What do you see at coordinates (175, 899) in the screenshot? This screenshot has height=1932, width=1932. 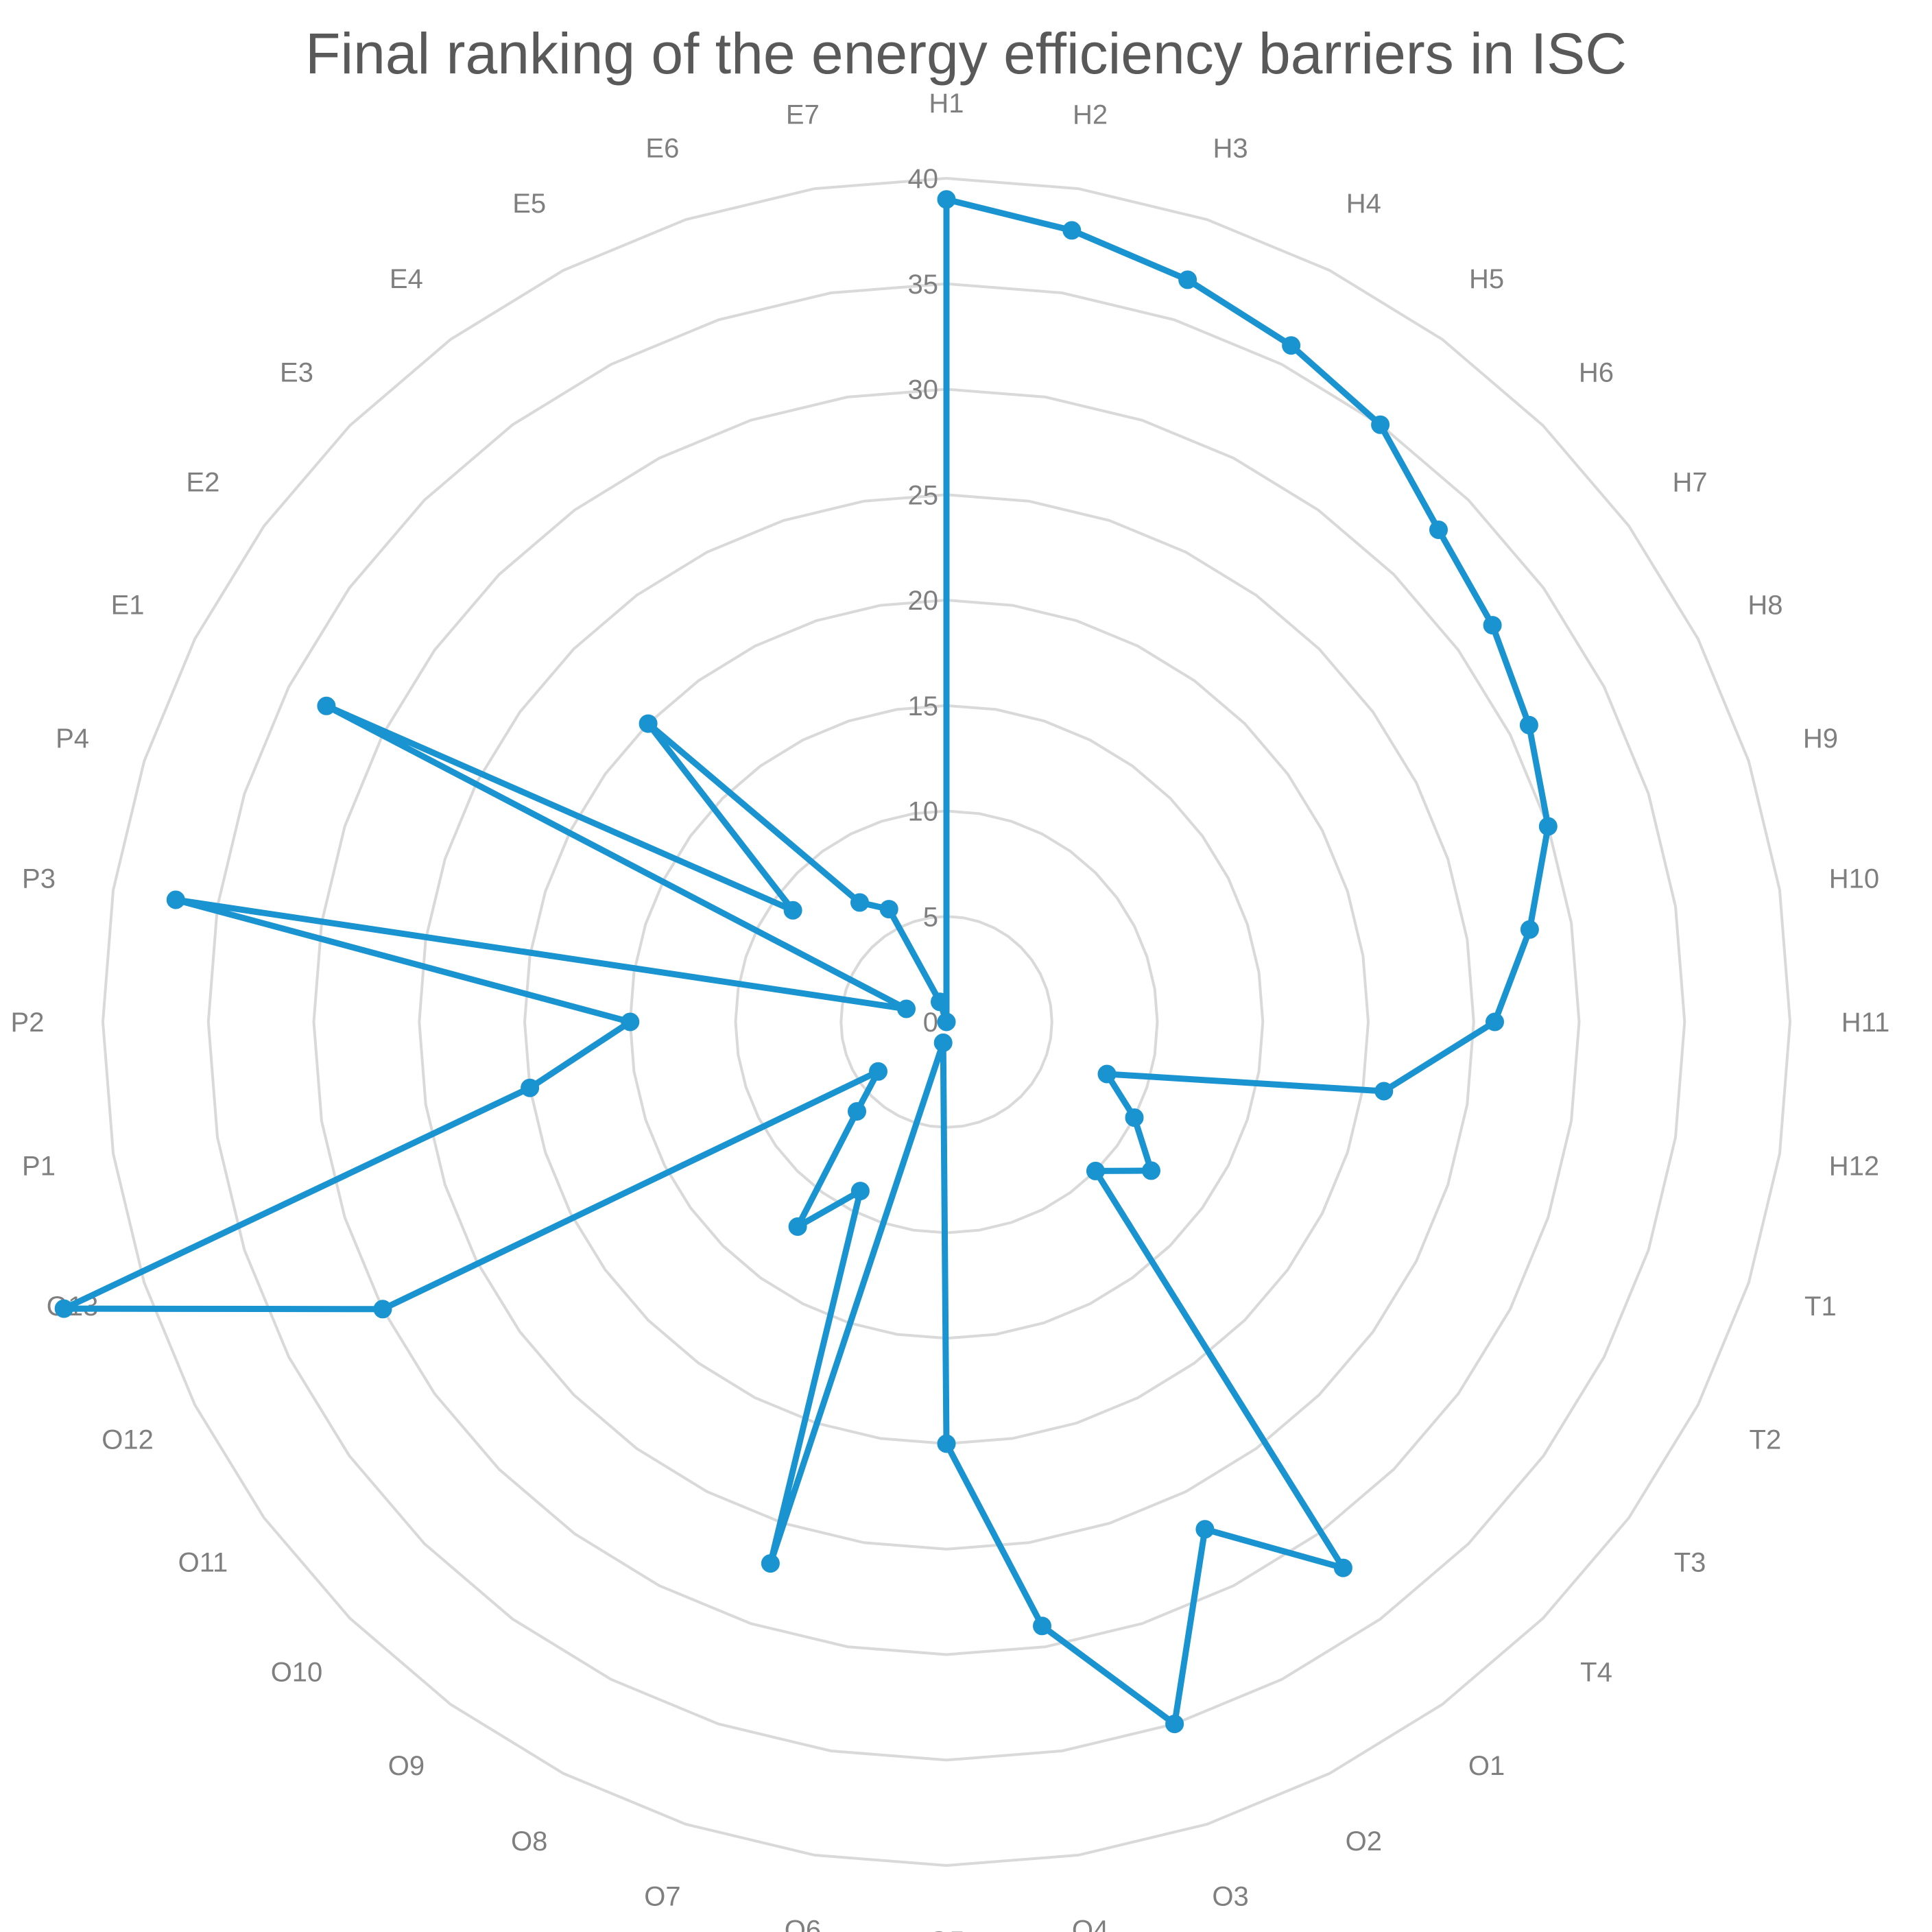 I see `data-point-p3` at bounding box center [175, 899].